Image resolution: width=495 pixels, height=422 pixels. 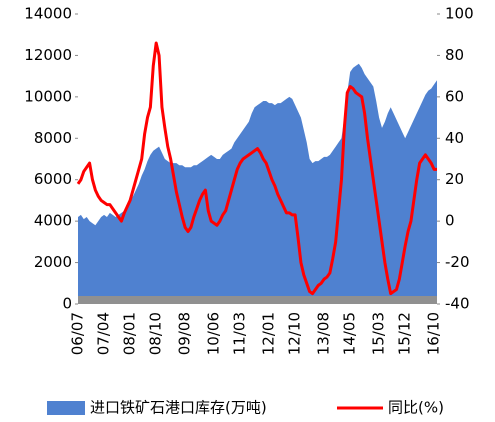 What do you see at coordinates (156, 333) in the screenshot?
I see `x-tick-label: 08/10` at bounding box center [156, 333].